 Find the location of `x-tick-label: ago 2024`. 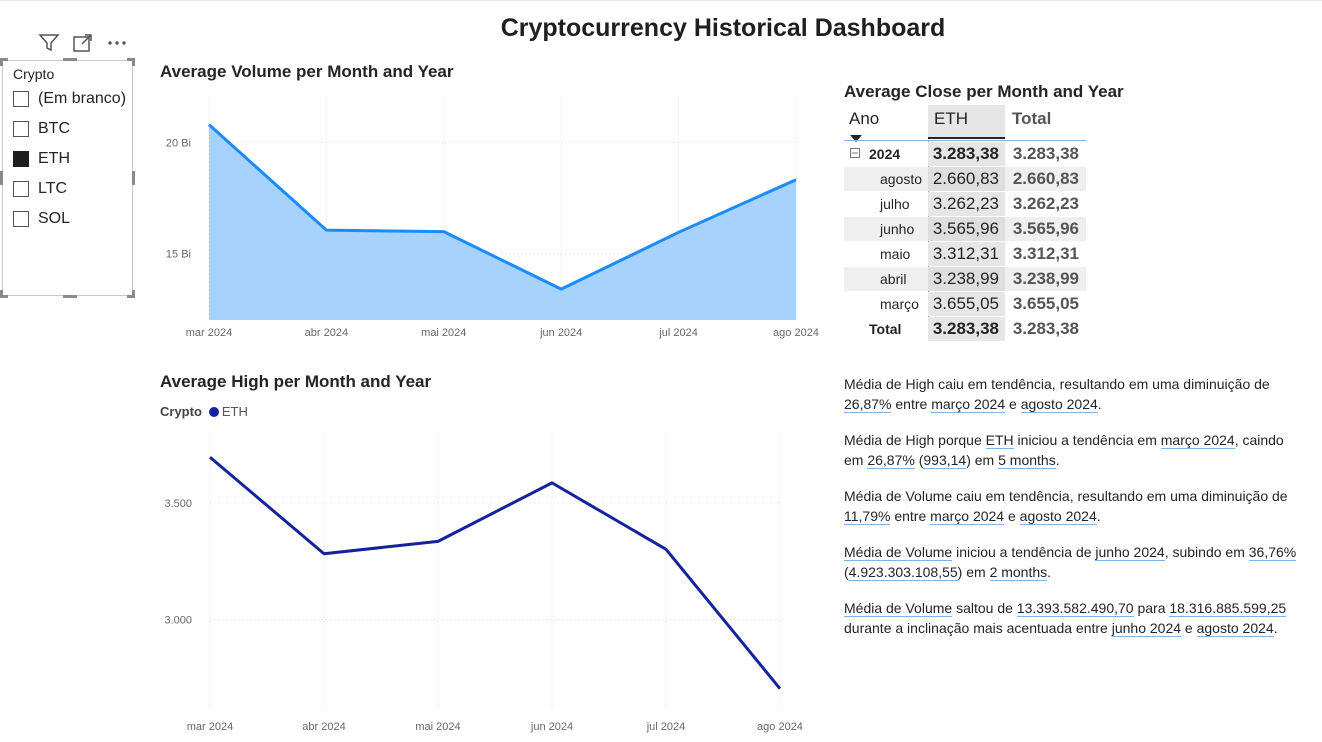

x-tick-label: ago 2024 is located at coordinates (796, 333).